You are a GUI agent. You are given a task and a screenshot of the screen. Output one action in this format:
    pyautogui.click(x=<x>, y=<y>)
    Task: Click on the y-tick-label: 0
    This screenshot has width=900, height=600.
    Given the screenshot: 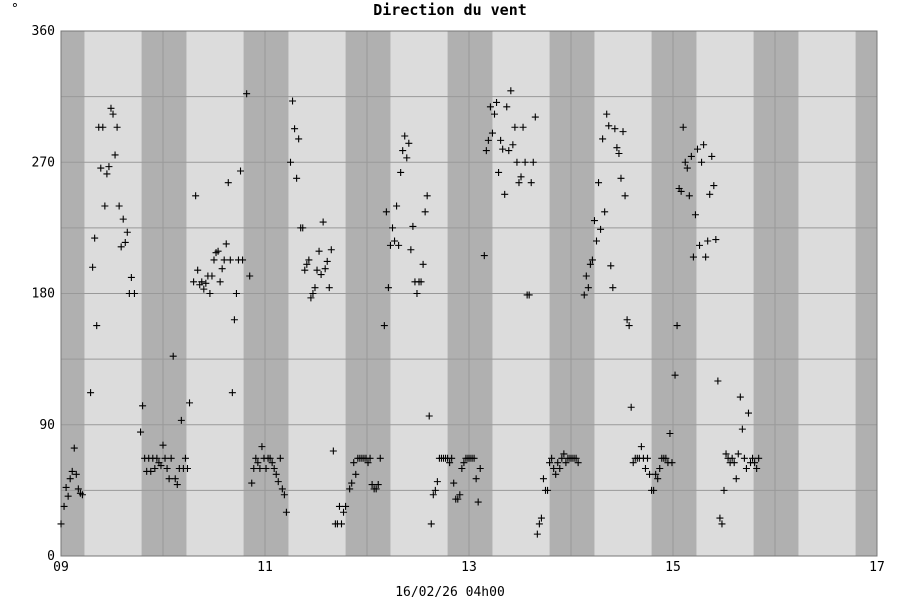 What is the action you would take?
    pyautogui.click(x=51, y=556)
    